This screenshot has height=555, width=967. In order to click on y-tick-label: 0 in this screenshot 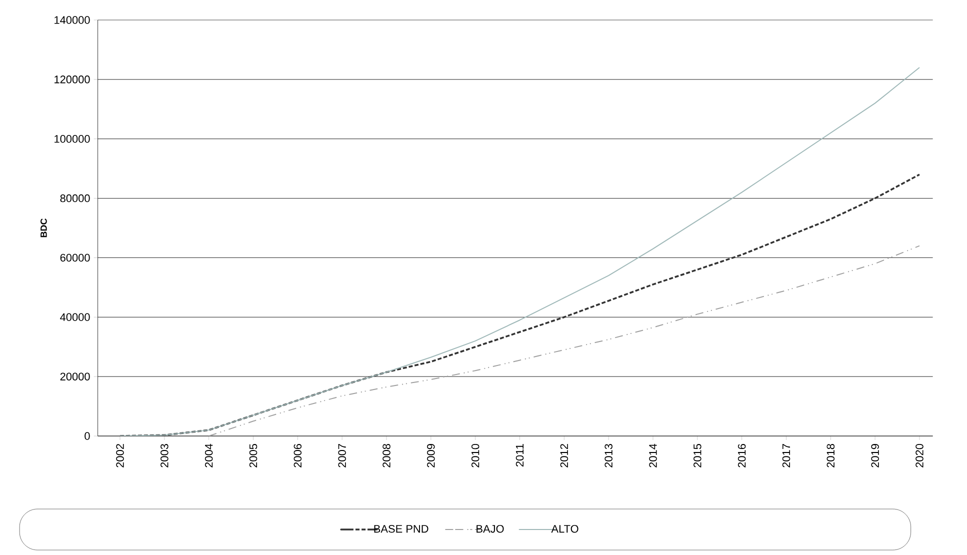, I will do `click(87, 436)`.